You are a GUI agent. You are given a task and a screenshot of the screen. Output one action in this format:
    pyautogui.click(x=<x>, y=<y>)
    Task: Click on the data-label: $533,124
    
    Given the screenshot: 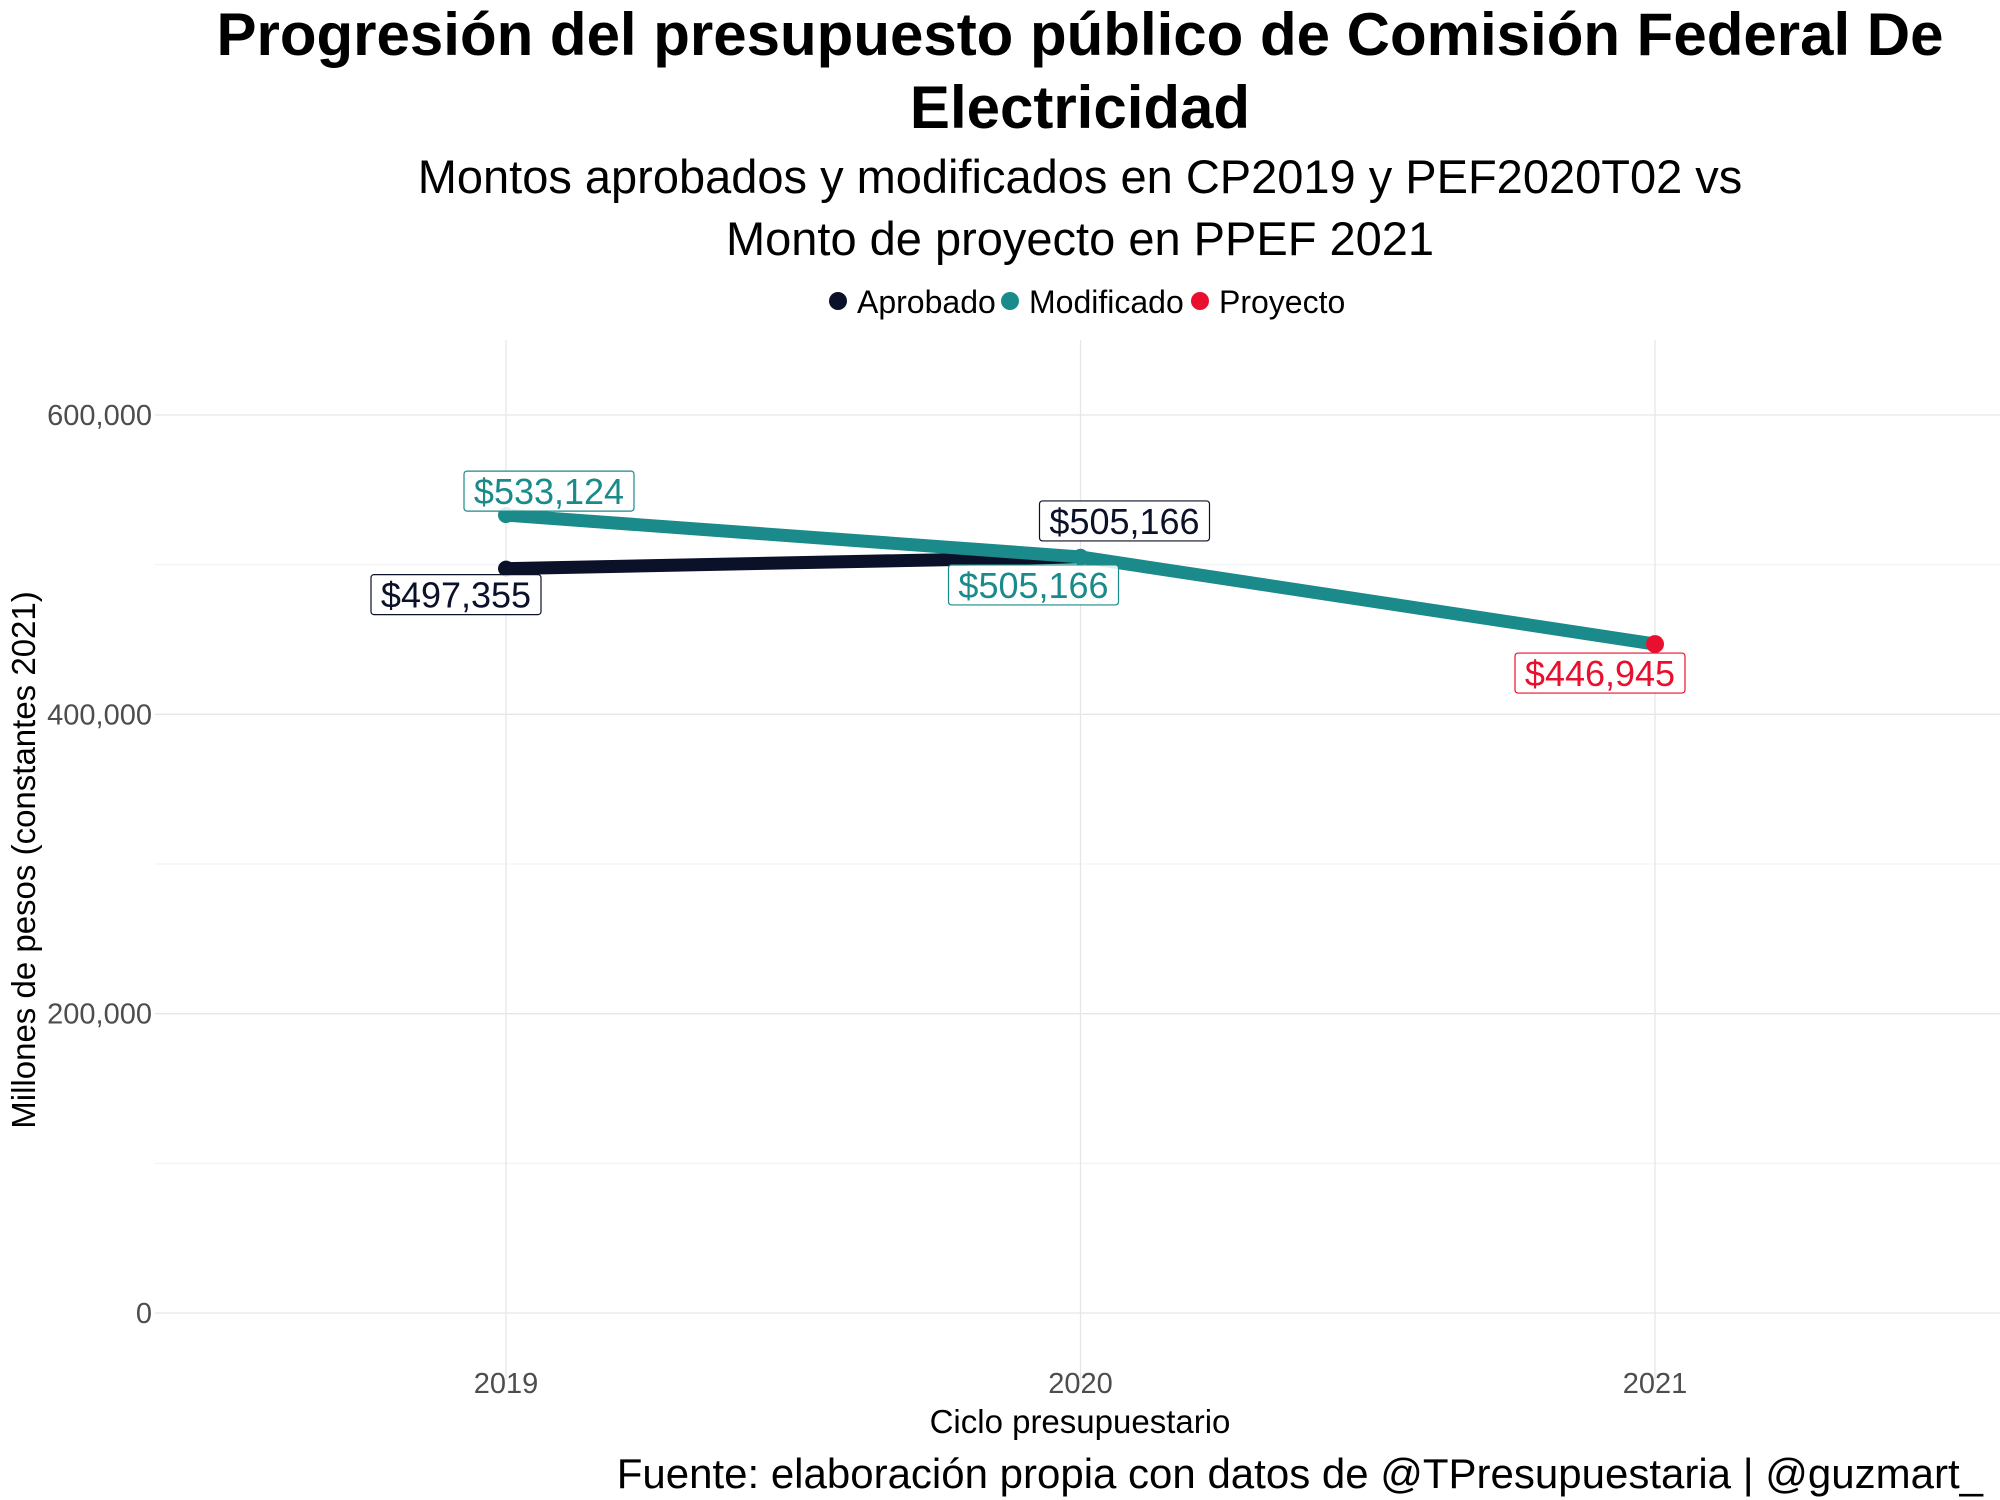 What is the action you would take?
    pyautogui.click(x=549, y=491)
    